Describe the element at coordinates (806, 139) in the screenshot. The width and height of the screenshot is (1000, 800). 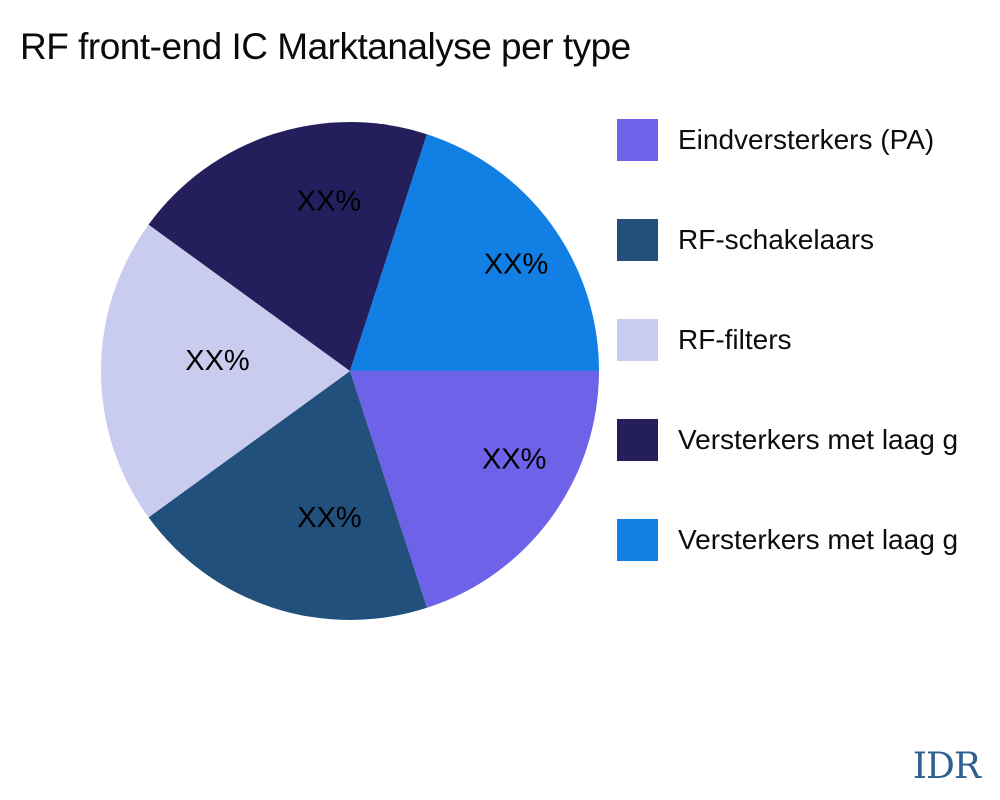
I see `legend-label: Eindversterkers (PA)` at that location.